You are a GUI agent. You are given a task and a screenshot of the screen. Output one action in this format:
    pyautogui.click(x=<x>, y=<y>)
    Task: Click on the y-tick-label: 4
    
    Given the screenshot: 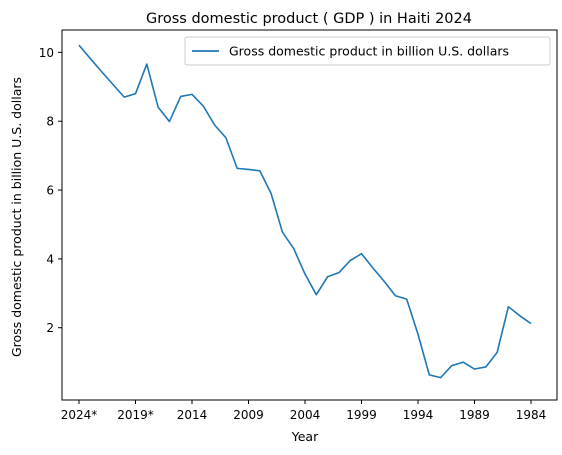 What is the action you would take?
    pyautogui.click(x=50, y=259)
    